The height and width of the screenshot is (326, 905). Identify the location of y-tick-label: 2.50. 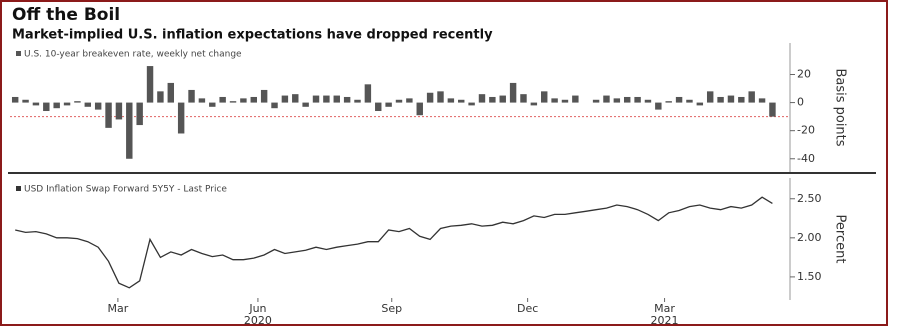
(809, 198).